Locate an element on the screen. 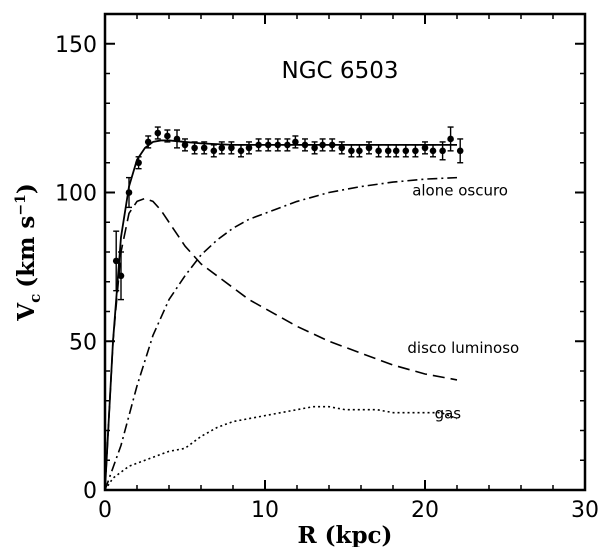 The width and height of the screenshot is (598, 547). y-axis-title-subscript: c is located at coordinates (35, 298).